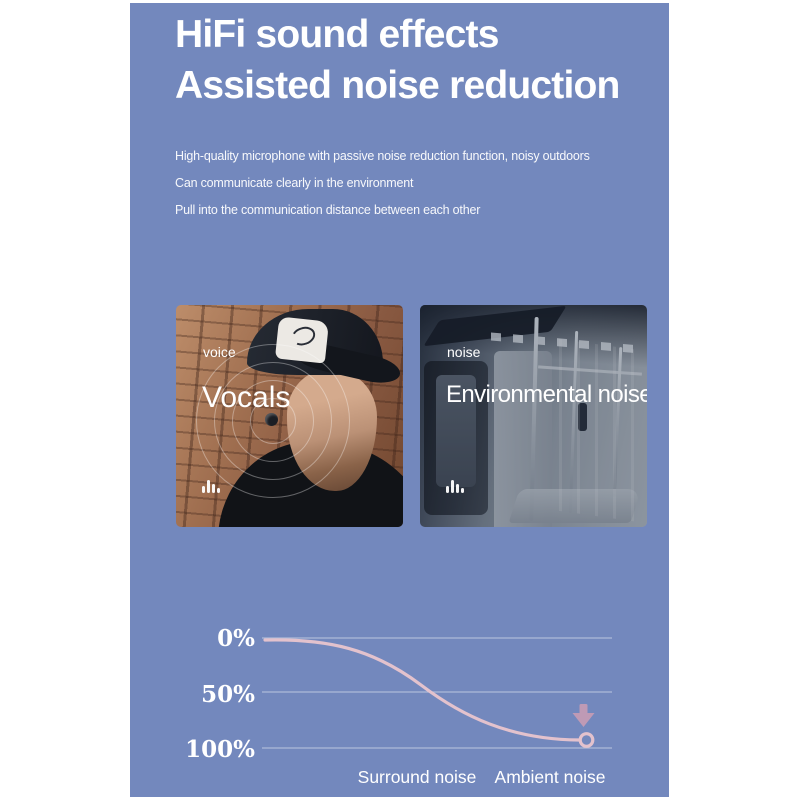  What do you see at coordinates (246, 397) in the screenshot?
I see `vocals-title: Vocals` at bounding box center [246, 397].